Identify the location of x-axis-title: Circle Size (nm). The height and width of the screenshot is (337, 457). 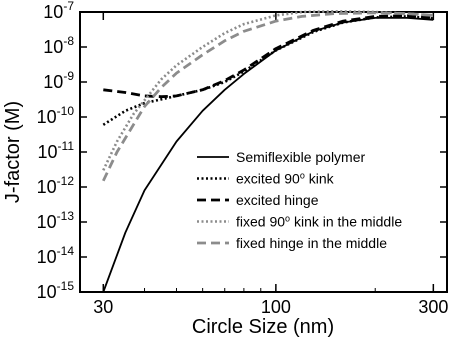
(263, 326).